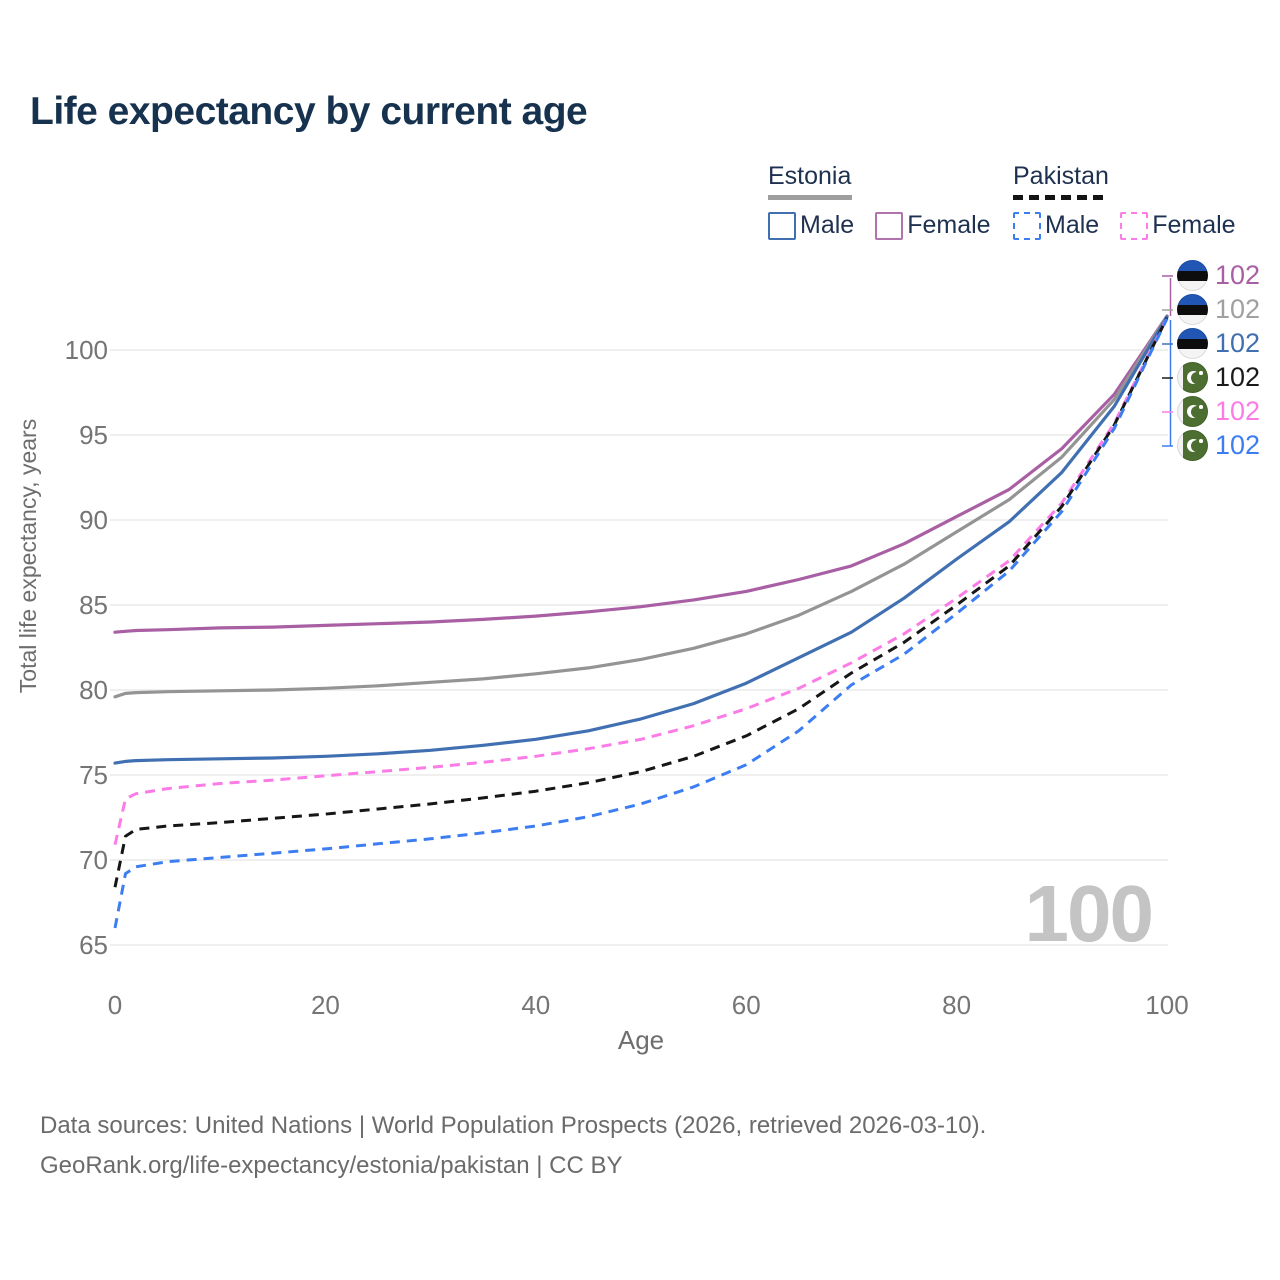 The height and width of the screenshot is (1280, 1280). Describe the element at coordinates (28, 556) in the screenshot. I see `y-axis-title: Total life expectancy, years` at that location.